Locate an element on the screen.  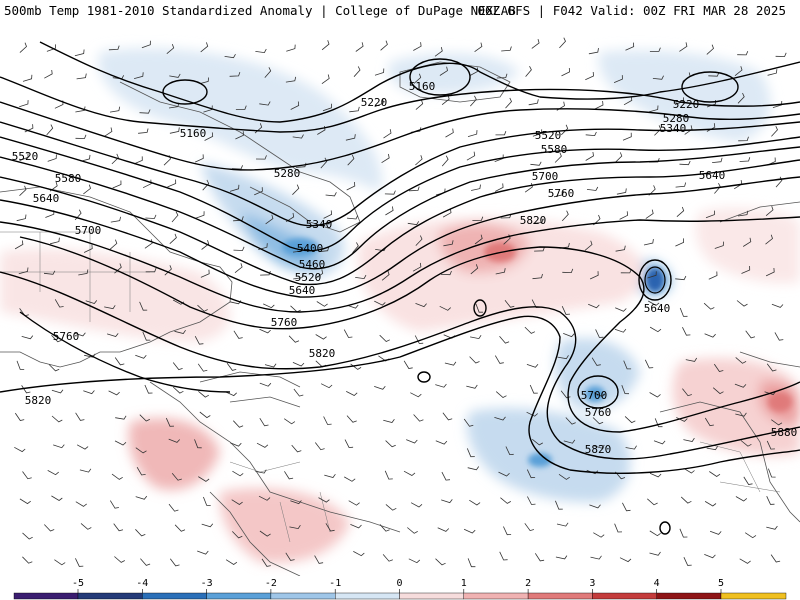
colorbar-swatches is located at coordinates (400, 596).